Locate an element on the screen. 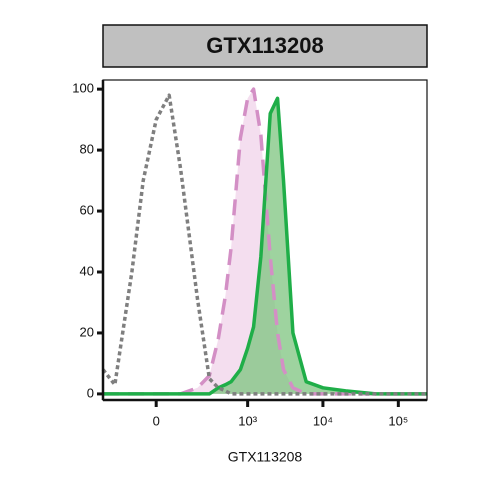  x-tick-label: 0 is located at coordinates (156, 420).